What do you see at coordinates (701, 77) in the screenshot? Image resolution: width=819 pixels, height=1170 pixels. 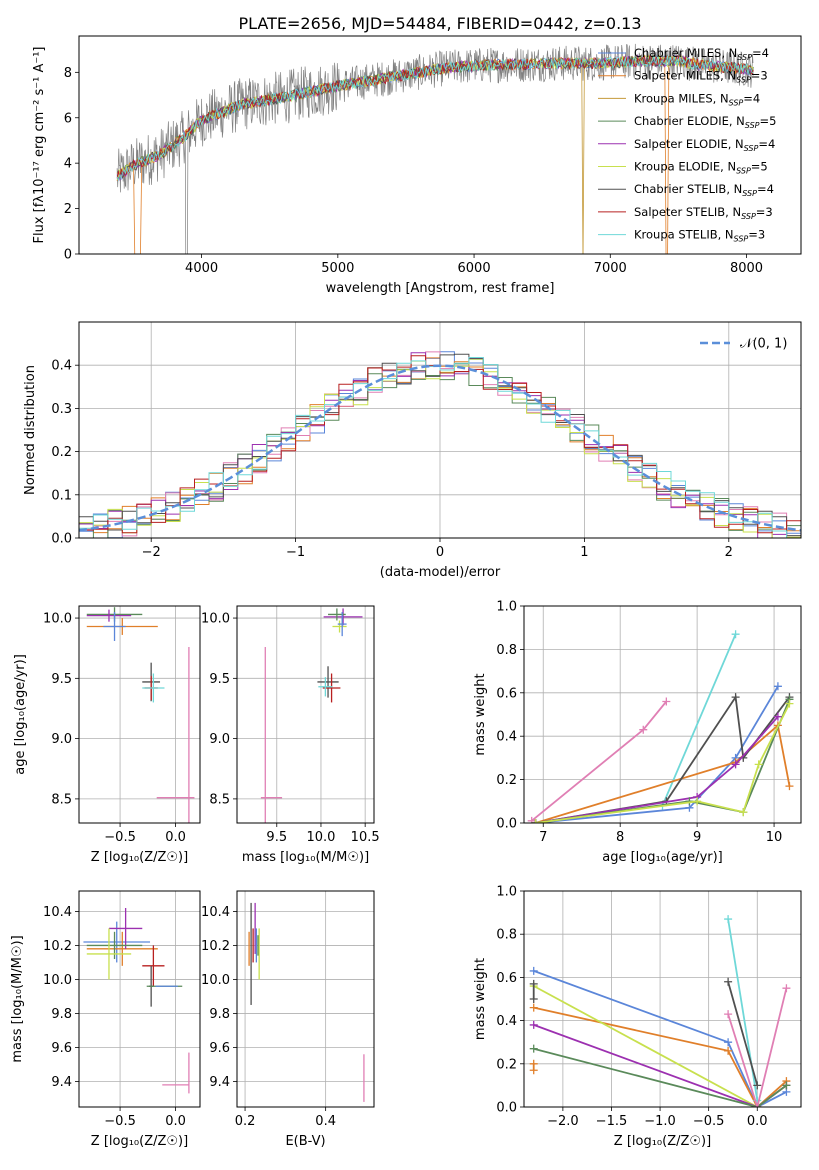 I see `legend-label: Salpeter MILES, NSSP=3` at bounding box center [701, 77].